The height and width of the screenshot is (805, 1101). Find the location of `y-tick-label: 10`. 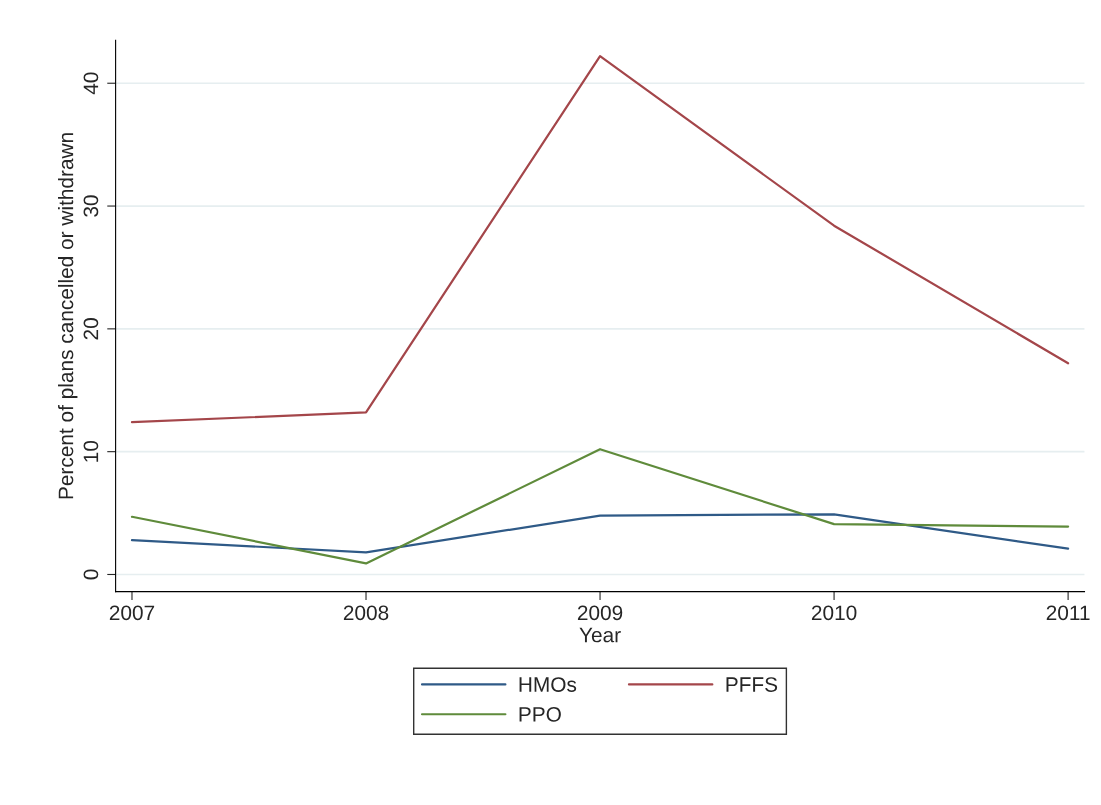

y-tick-label: 10 is located at coordinates (91, 451).